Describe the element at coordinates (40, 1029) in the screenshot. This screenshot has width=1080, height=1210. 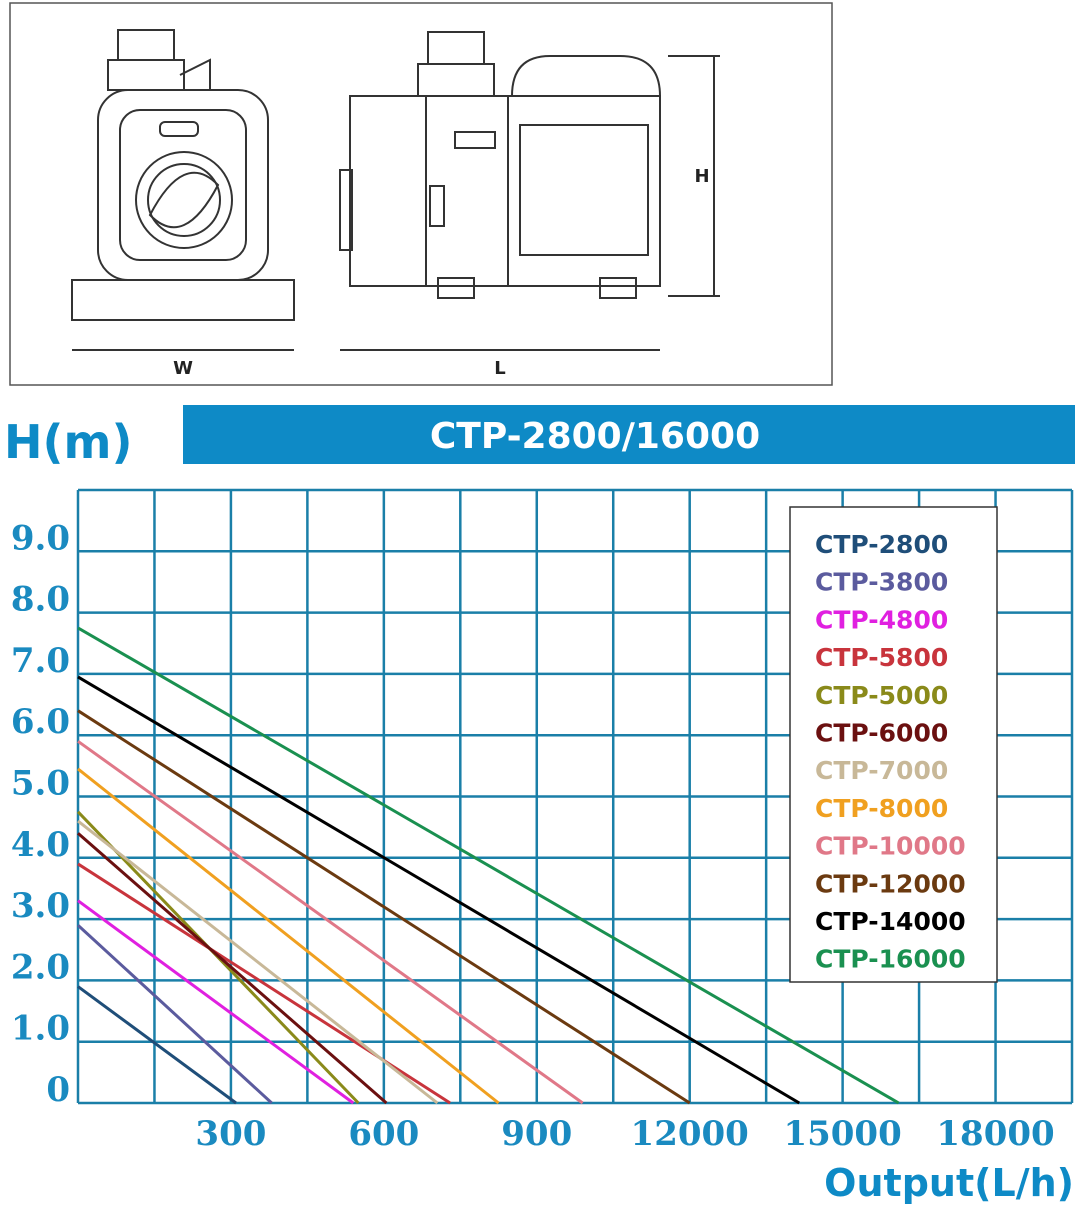
I see `y-tick-label: 1.0` at that location.